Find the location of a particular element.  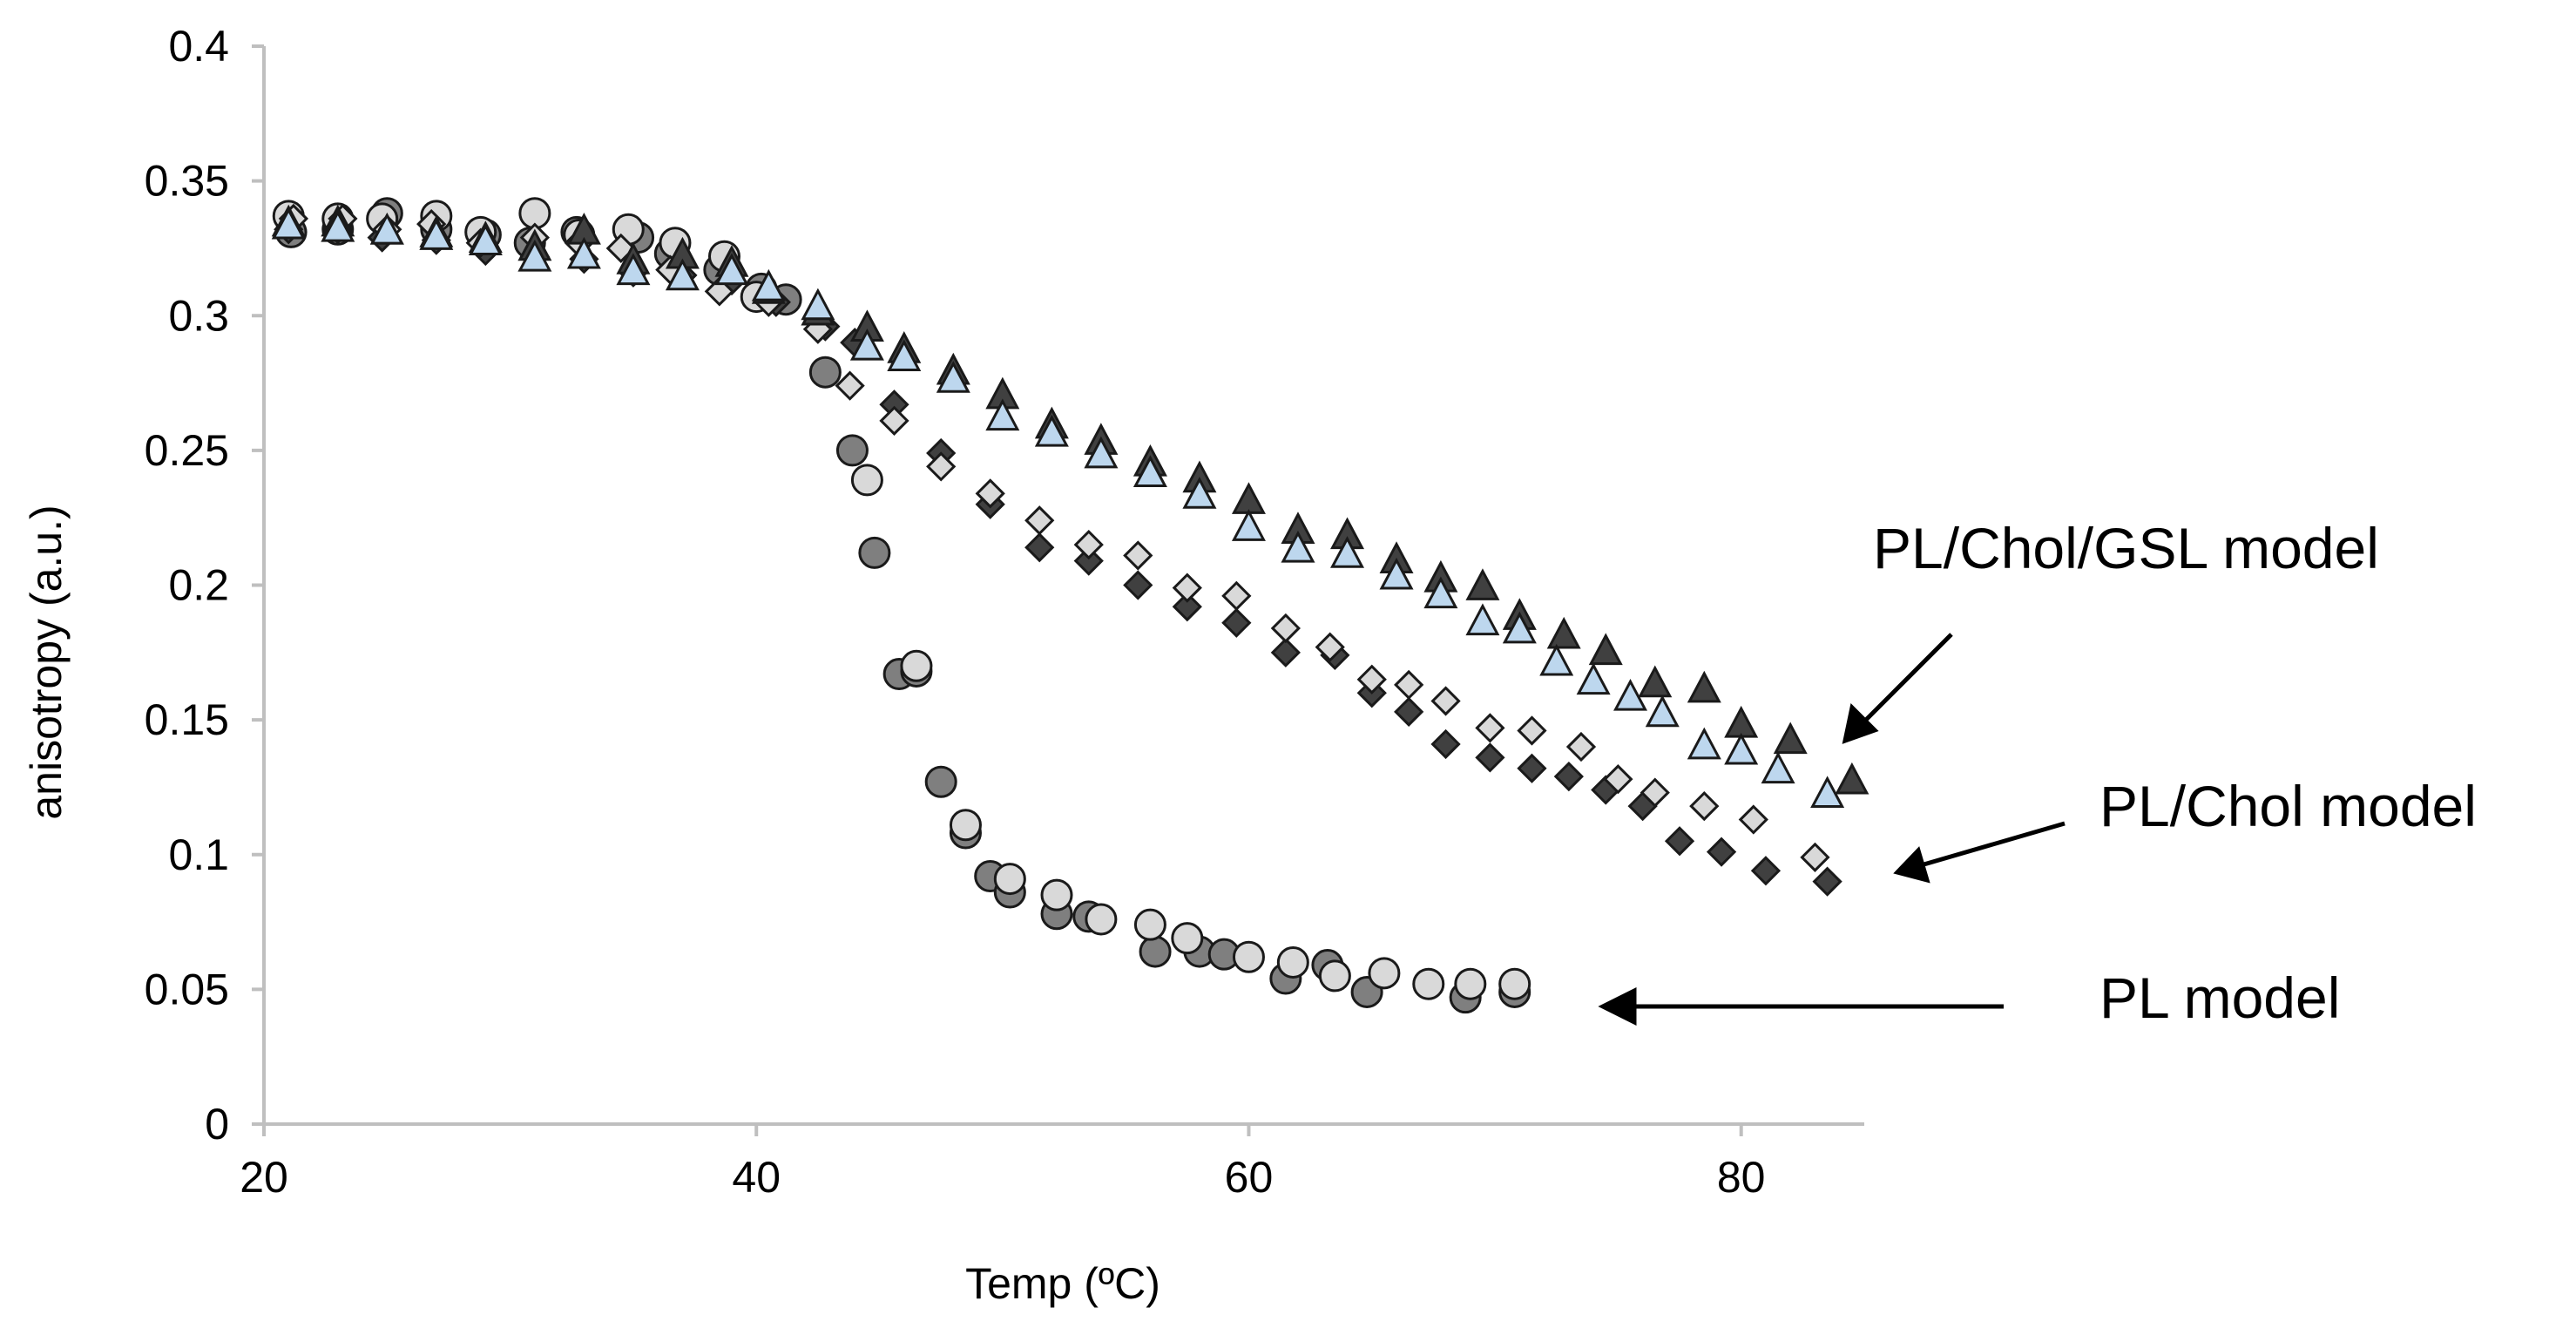

annotation-pl: PL model is located at coordinates (2219, 998).